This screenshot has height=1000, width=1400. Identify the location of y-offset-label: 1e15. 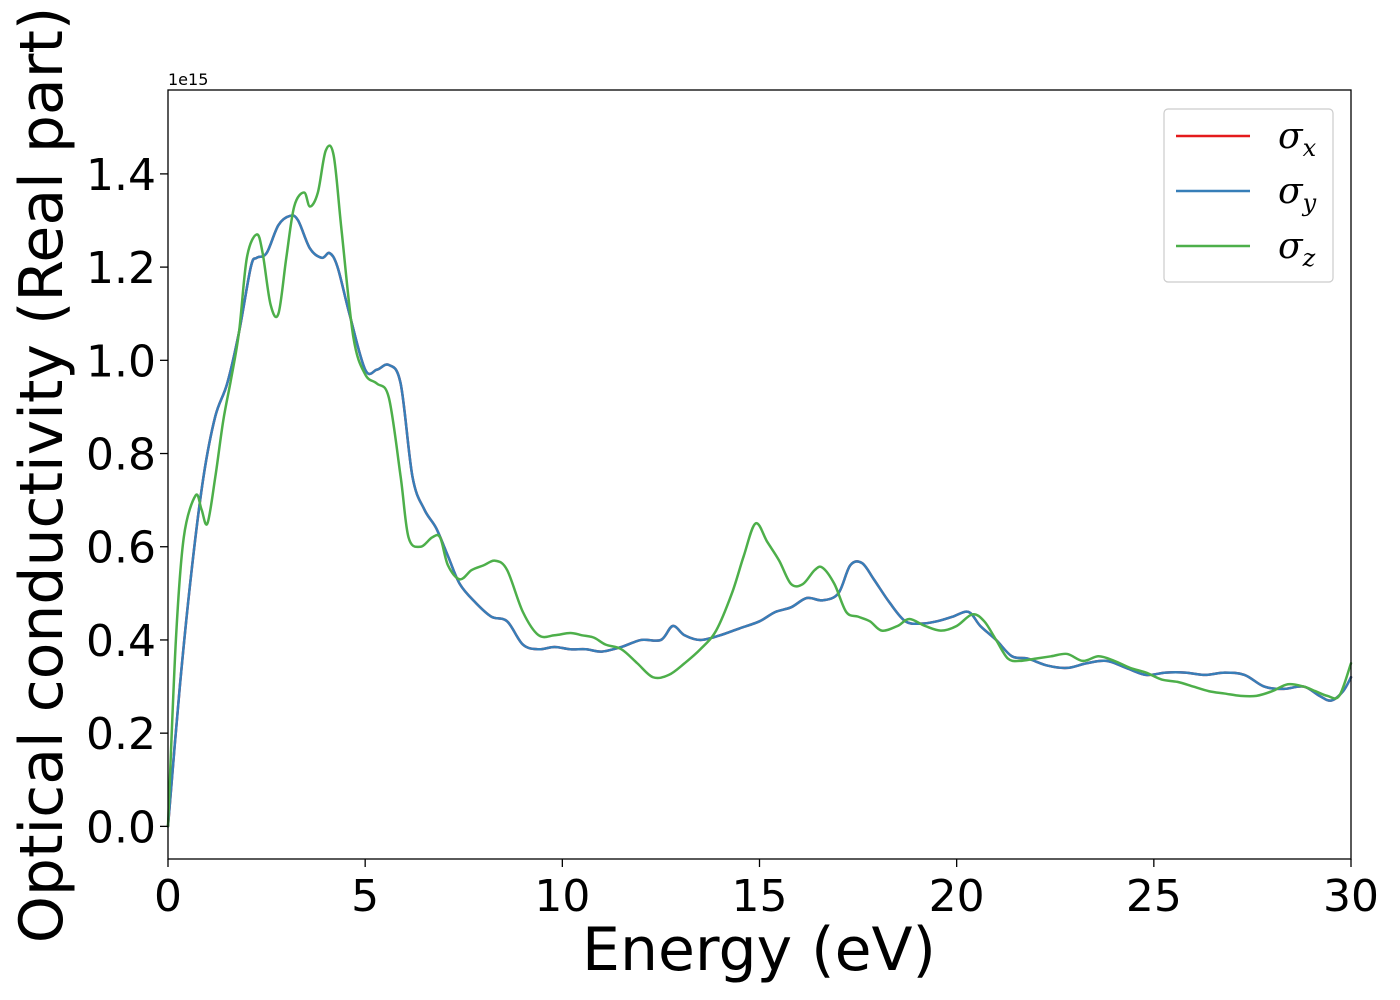
(188, 79).